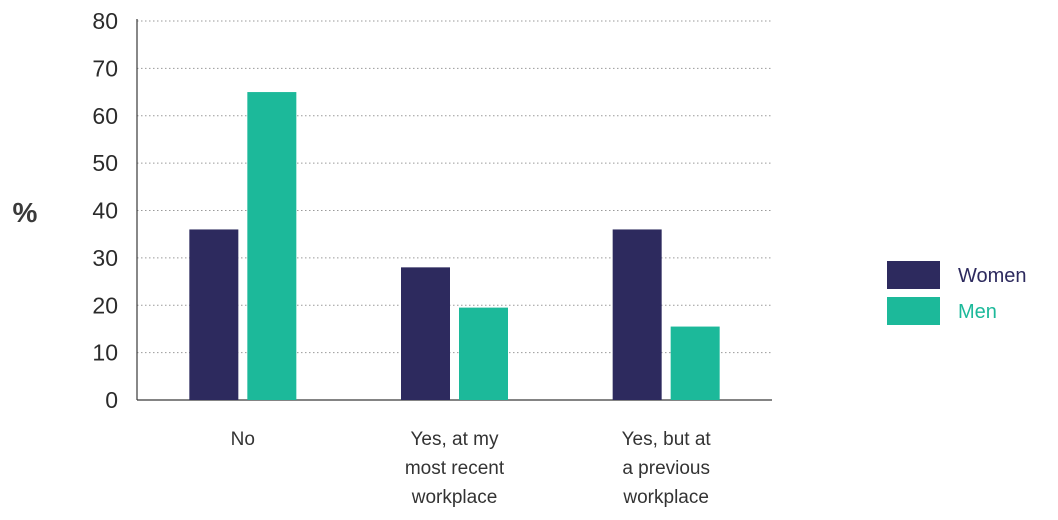 The height and width of the screenshot is (520, 1058). What do you see at coordinates (105, 258) in the screenshot?
I see `y-tick-label: 30` at bounding box center [105, 258].